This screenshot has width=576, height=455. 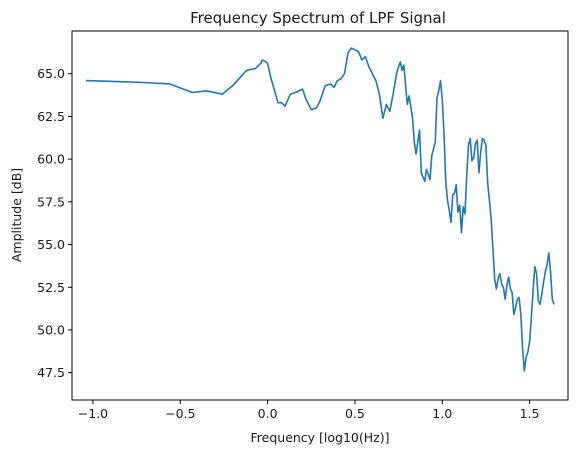 I want to click on y-tick-label: 52.5, so click(x=51, y=287).